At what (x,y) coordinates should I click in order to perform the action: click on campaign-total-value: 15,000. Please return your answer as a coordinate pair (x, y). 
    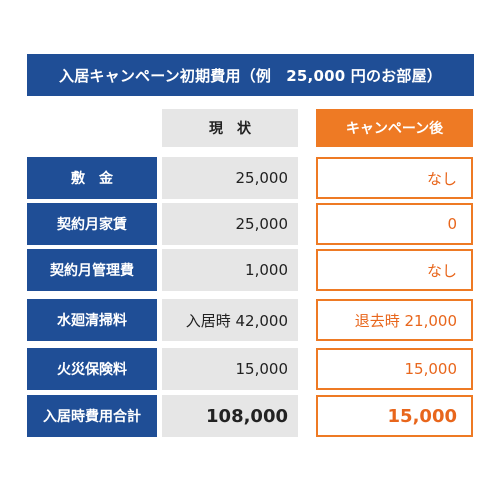
    Looking at the image, I should click on (394, 416).